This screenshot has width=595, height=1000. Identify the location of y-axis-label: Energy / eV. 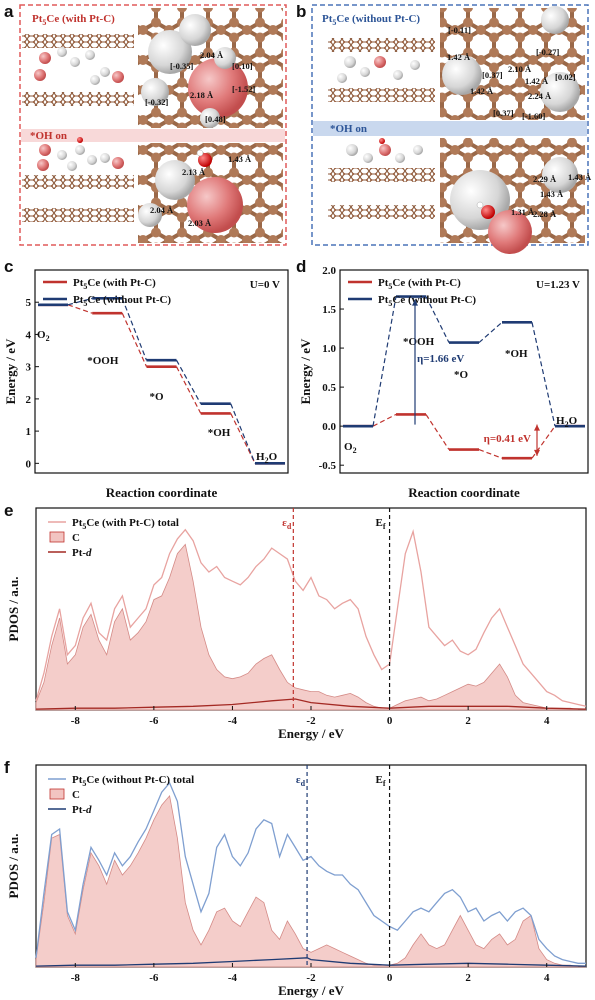
(305, 371).